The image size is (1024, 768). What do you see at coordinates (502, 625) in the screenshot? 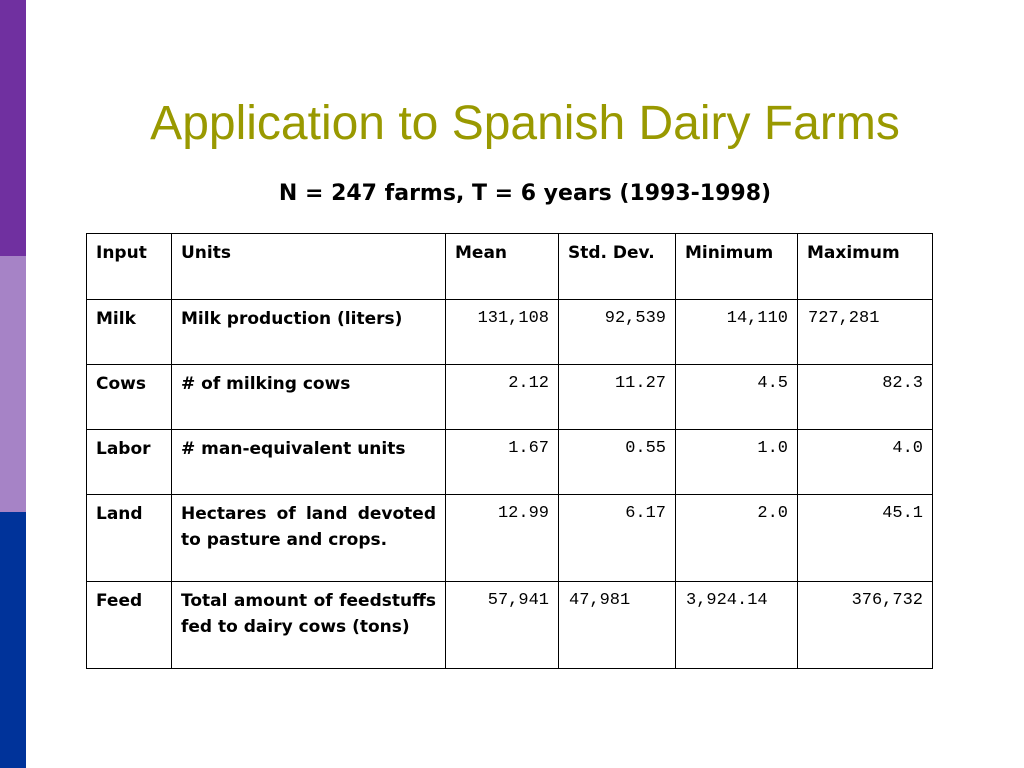
I see `cell-mean: 57,941` at bounding box center [502, 625].